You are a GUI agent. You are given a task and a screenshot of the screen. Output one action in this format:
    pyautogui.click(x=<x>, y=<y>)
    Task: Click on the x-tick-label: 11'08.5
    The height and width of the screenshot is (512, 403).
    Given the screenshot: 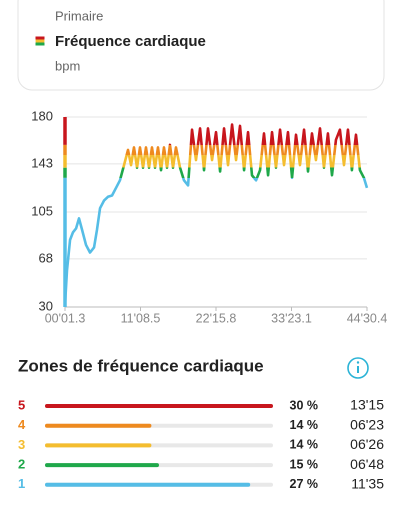 What is the action you would take?
    pyautogui.click(x=141, y=318)
    